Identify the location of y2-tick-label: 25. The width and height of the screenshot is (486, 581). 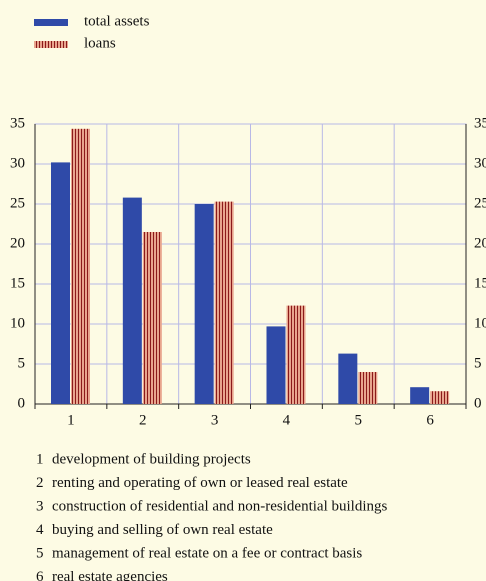
(480, 203).